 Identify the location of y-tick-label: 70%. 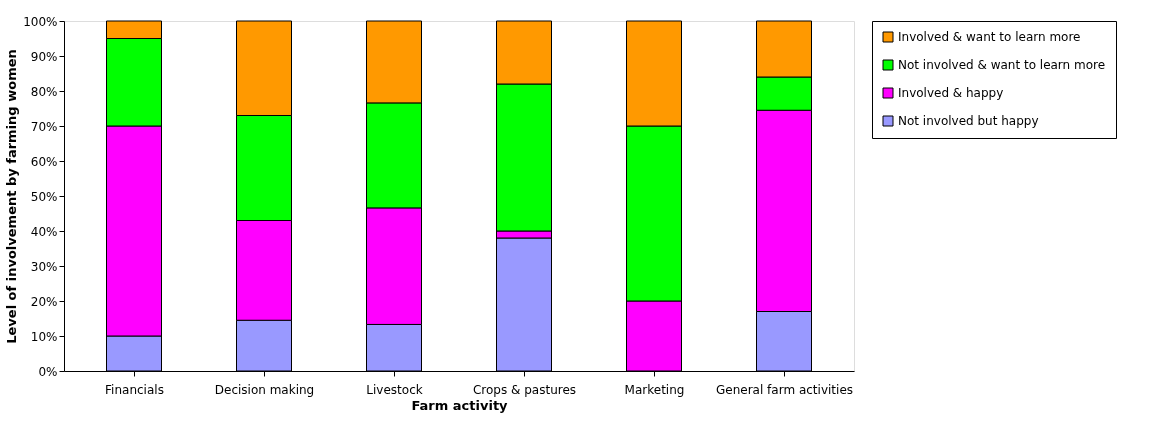
(44, 126).